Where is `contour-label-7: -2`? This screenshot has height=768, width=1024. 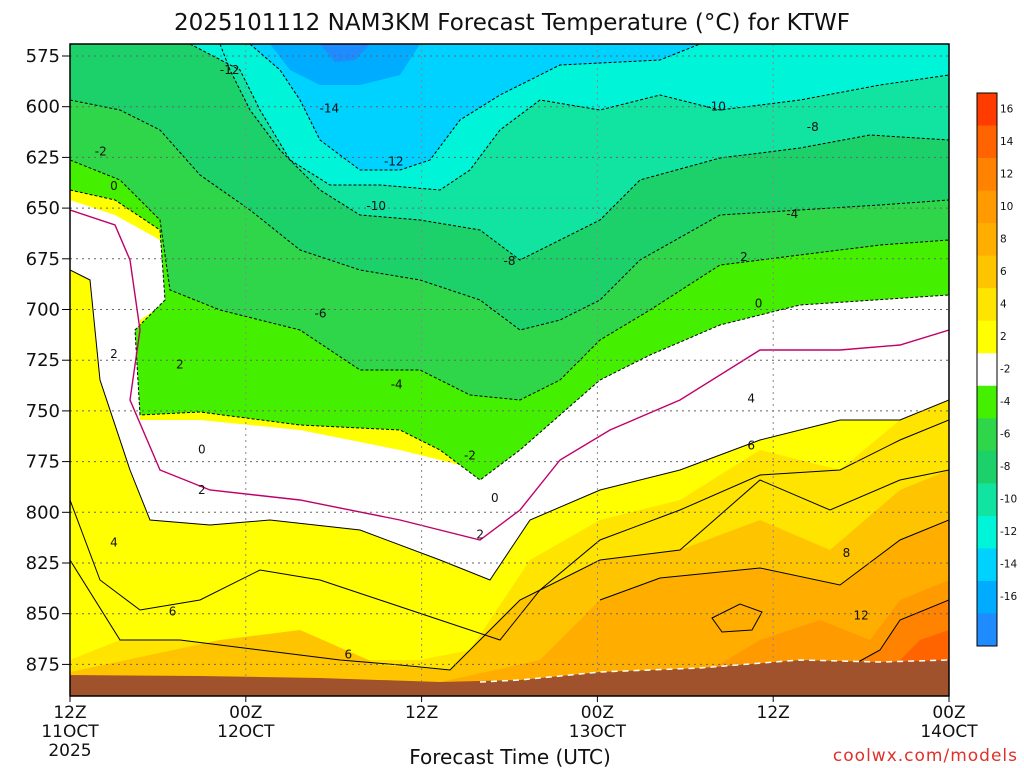 contour-label-7: -2 is located at coordinates (470, 456).